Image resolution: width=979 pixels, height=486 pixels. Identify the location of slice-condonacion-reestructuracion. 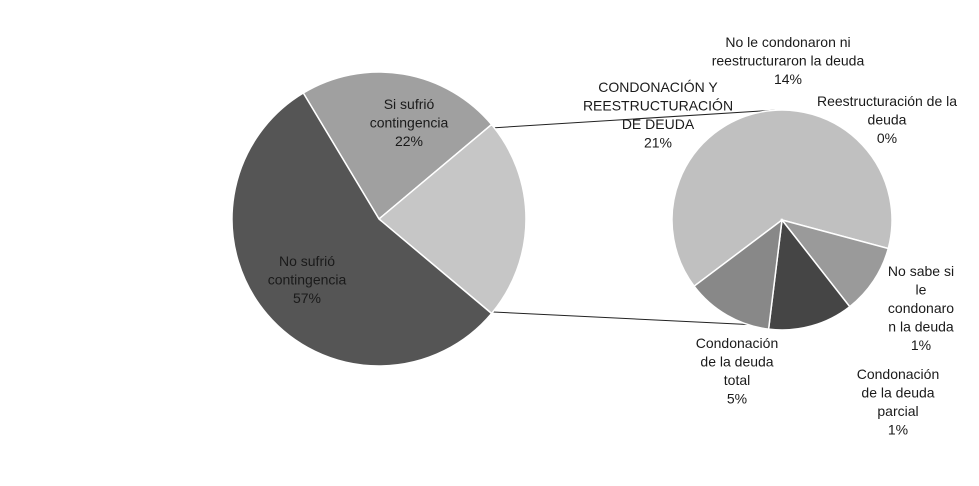
(452, 219).